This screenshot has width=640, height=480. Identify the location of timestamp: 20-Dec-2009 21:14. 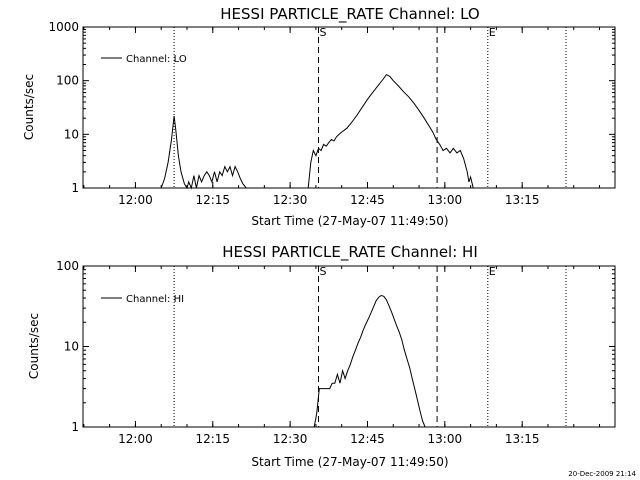
(602, 474).